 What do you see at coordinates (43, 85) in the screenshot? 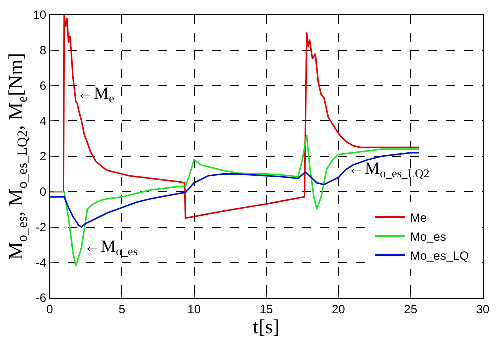
I see `y-tick-label: 6` at bounding box center [43, 85].